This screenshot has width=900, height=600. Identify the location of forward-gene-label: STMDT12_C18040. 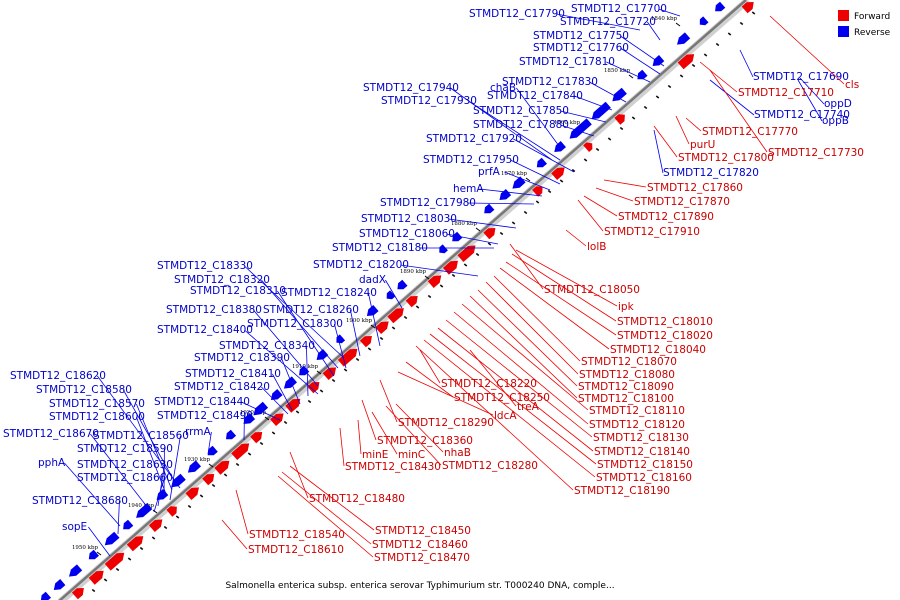
(658, 350).